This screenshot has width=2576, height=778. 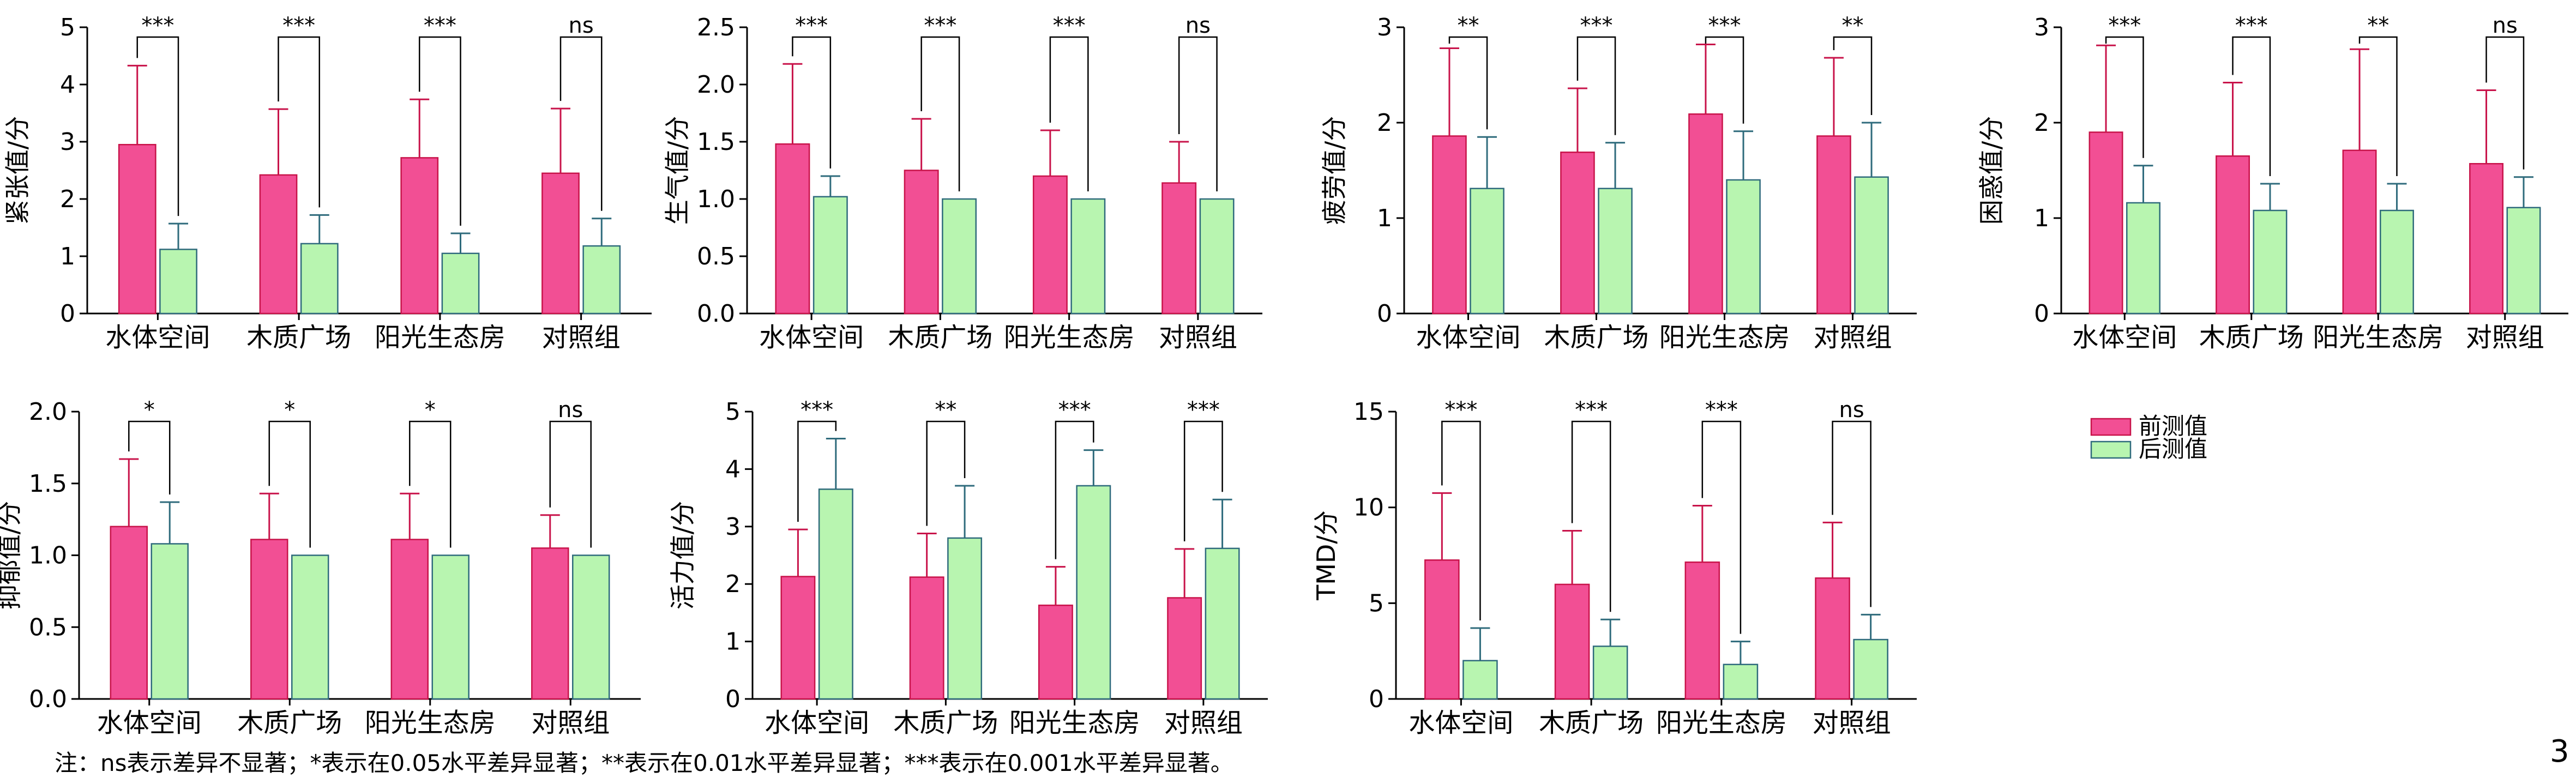 I want to click on y-tick-label: 1.0, so click(x=716, y=199).